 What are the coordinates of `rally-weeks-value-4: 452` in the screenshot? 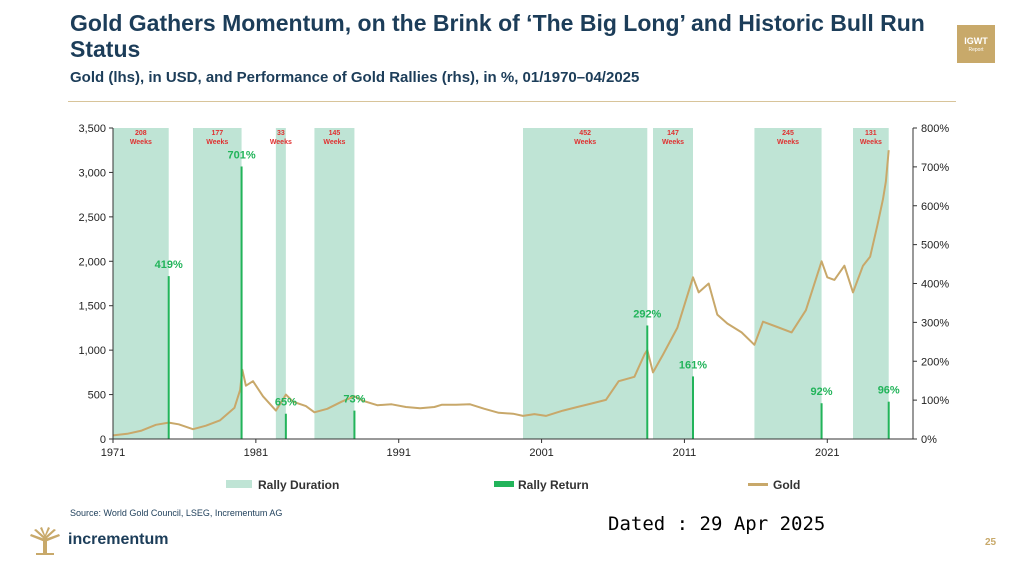 It's located at (585, 133).